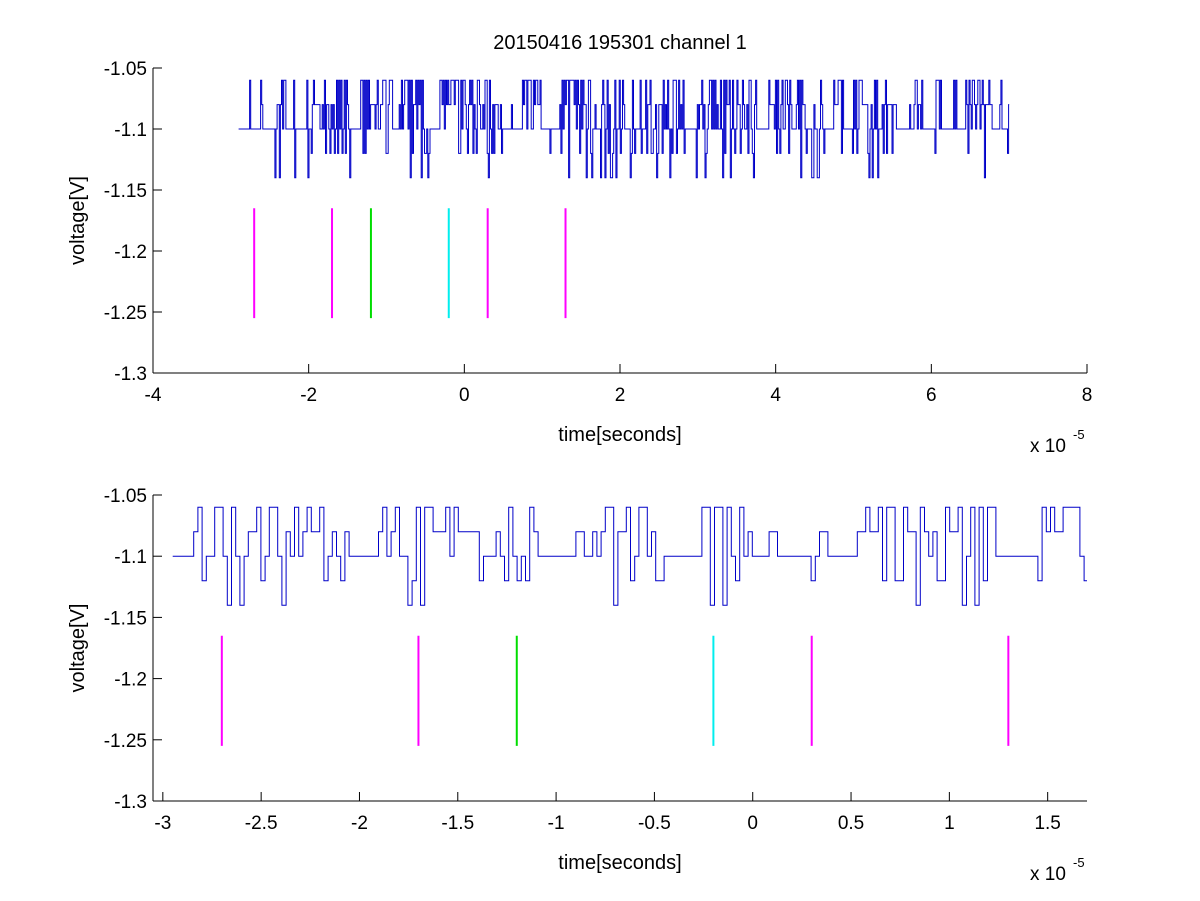  What do you see at coordinates (457, 823) in the screenshot?
I see `x-tick-label: -1.5` at bounding box center [457, 823].